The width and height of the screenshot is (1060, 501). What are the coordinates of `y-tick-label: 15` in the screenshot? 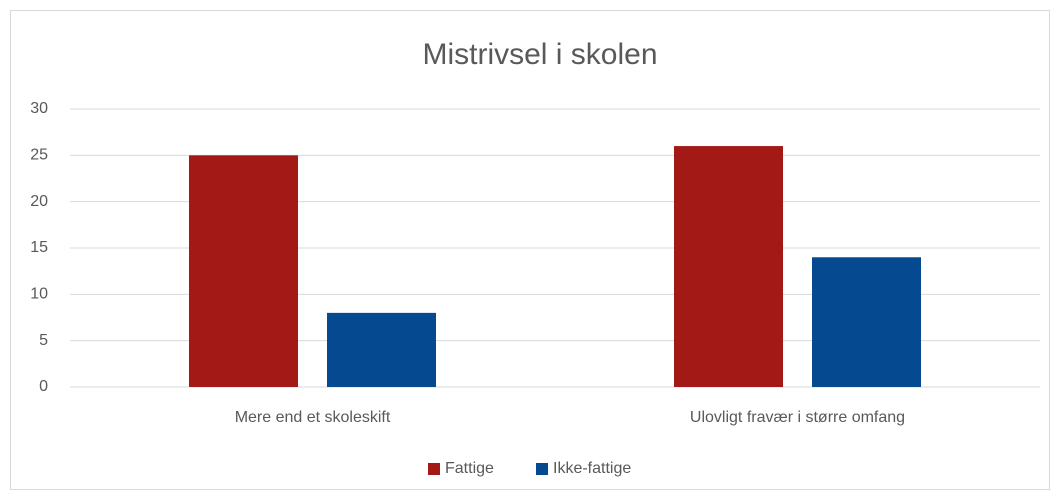 It's located at (39, 247).